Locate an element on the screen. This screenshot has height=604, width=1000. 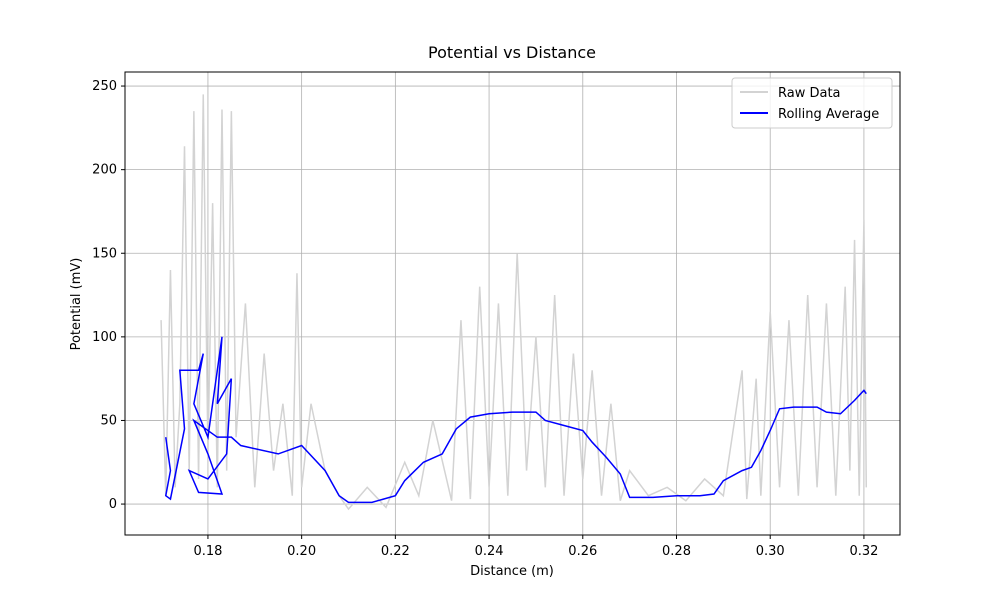
y-tick-label: 100 is located at coordinates (104, 337).